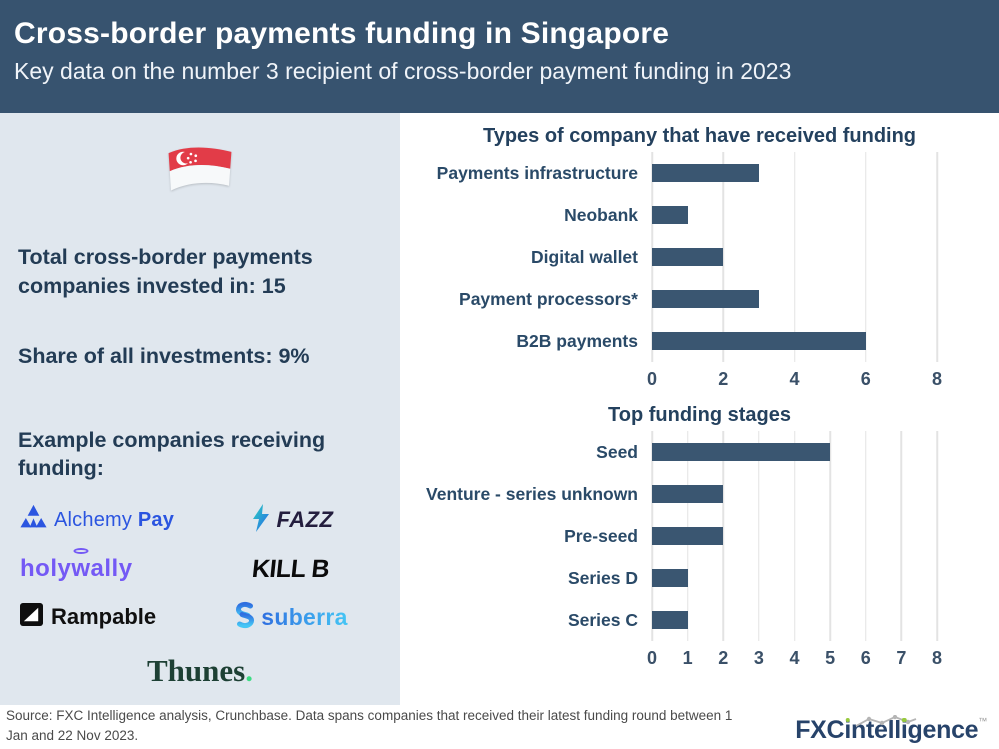  What do you see at coordinates (548, 298) in the screenshot?
I see `category-label: Payment processors*` at bounding box center [548, 298].